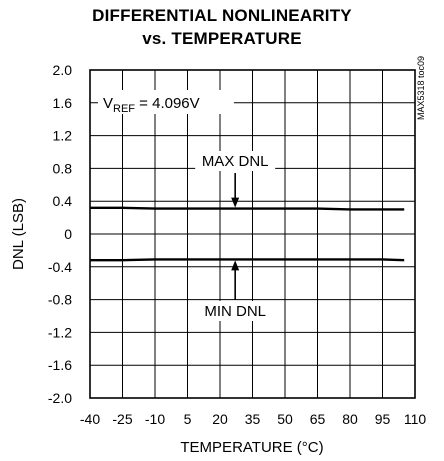 The image size is (444, 461). Describe the element at coordinates (63, 70) in the screenshot. I see `y-tick-label: 2.0` at that location.